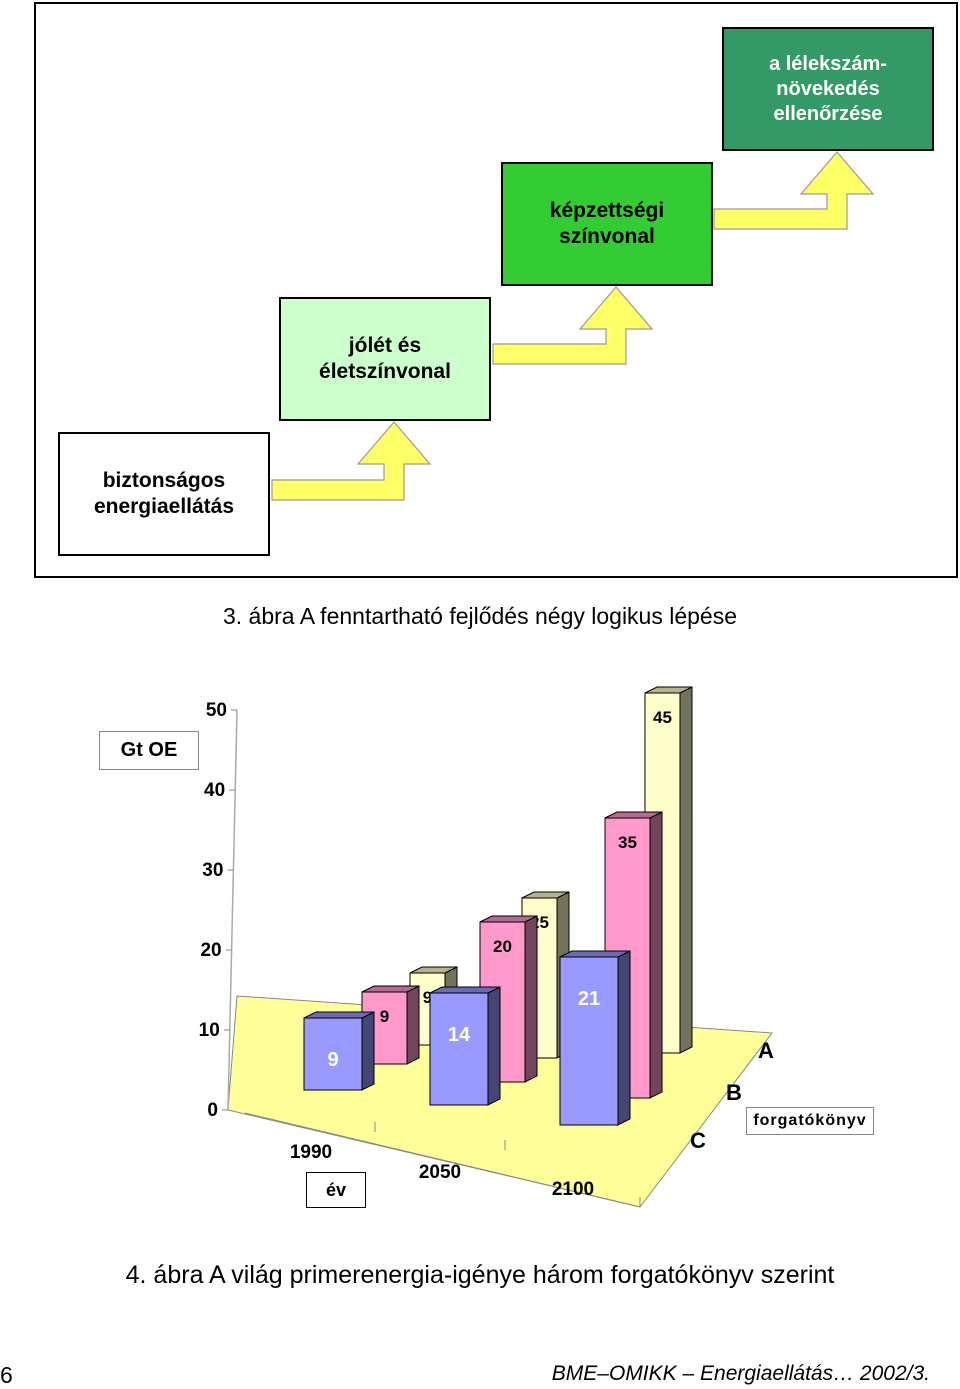 The height and width of the screenshot is (1389, 960). Describe the element at coordinates (216, 710) in the screenshot. I see `y-tick-label: 50` at that location.